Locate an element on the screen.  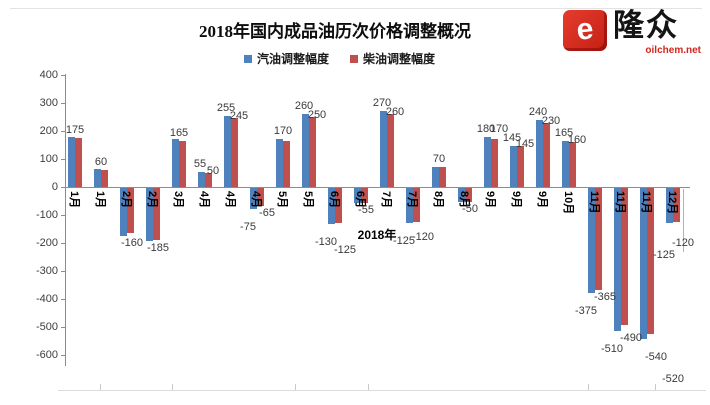
bar-diesel-14-7月 is located at coordinates (416, 205).